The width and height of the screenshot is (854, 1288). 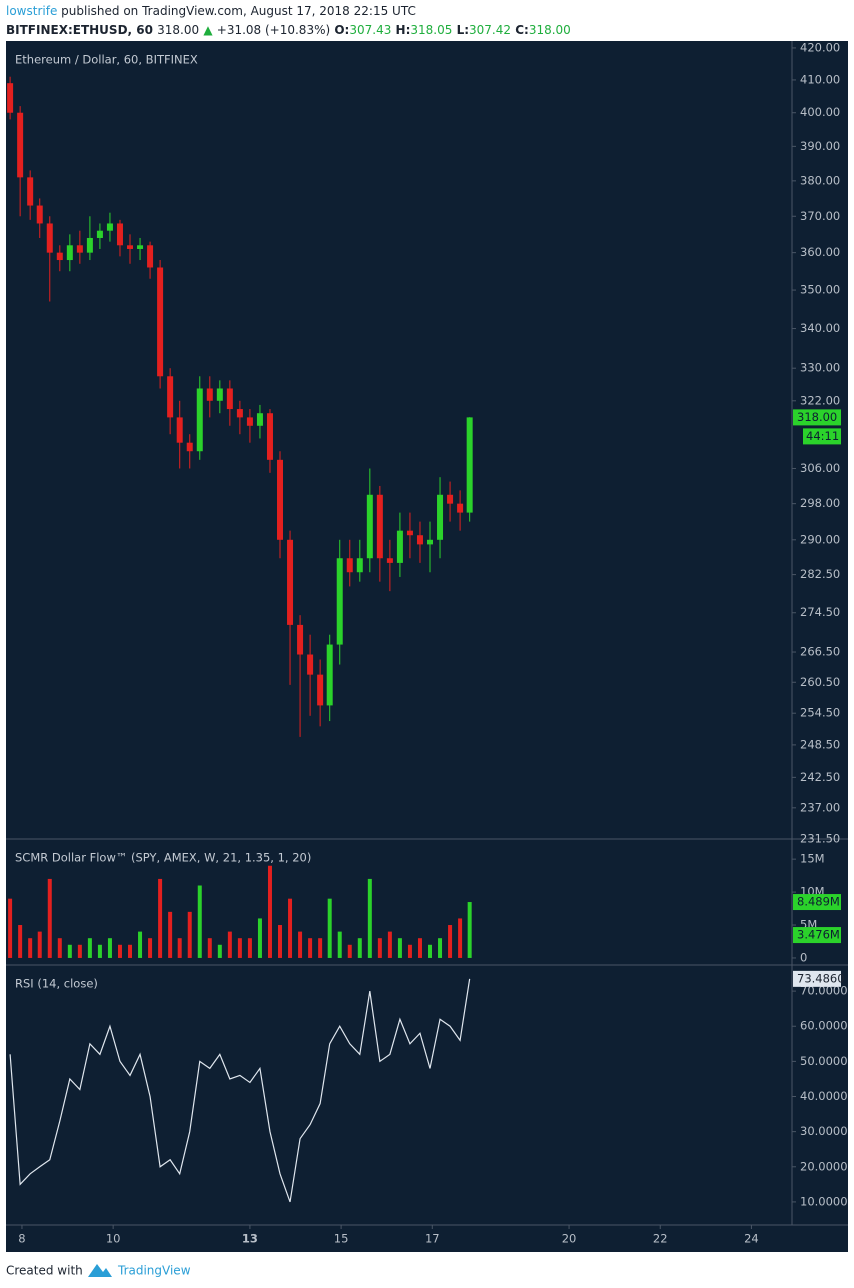 I want to click on rsi-value-label: 73.4860, so click(x=821, y=978).